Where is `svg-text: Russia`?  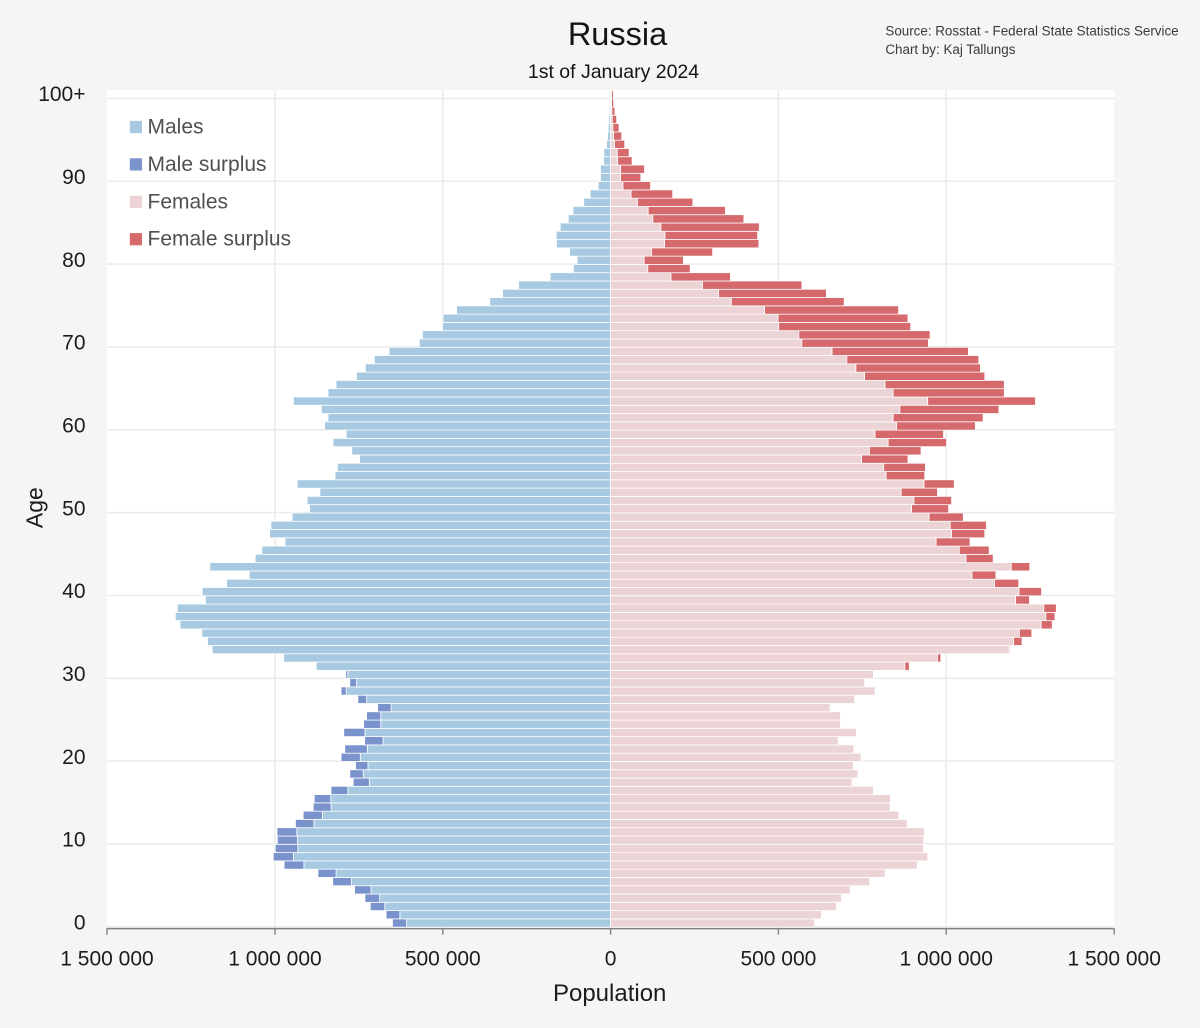
svg-text: Russia is located at coordinates (618, 34).